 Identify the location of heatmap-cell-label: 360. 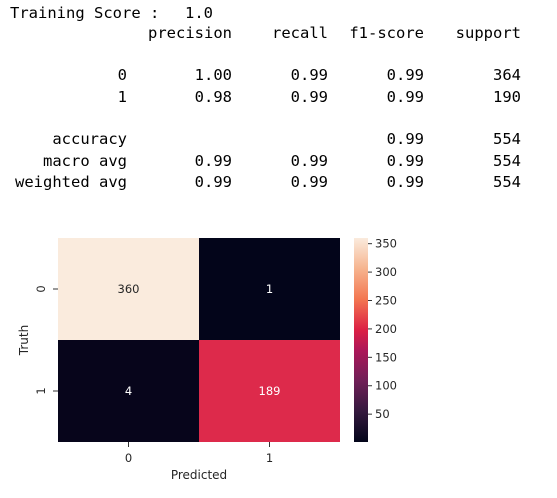
(129, 289).